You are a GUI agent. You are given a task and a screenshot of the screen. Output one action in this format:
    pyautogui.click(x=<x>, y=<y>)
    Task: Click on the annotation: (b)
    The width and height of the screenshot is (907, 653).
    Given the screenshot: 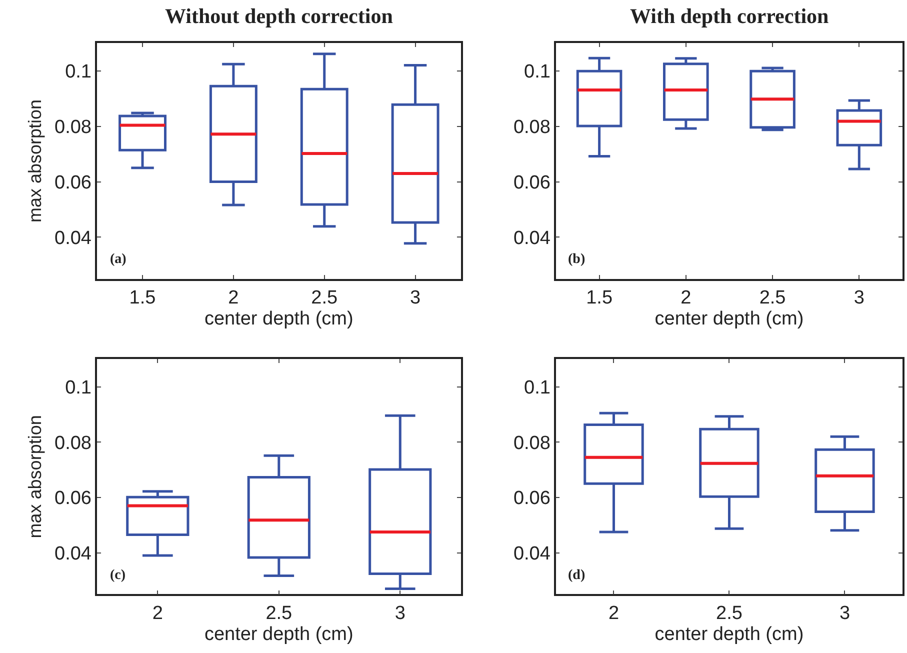 What is the action you would take?
    pyautogui.click(x=577, y=259)
    